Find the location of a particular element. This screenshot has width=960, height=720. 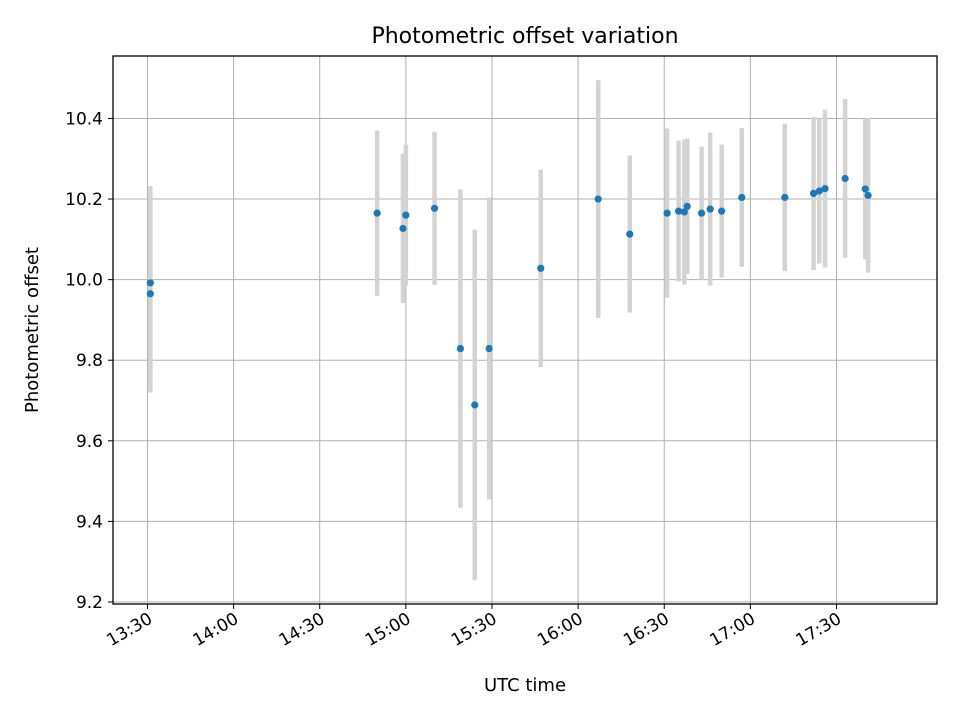

y-tick-label: 10.2 is located at coordinates (84, 200).